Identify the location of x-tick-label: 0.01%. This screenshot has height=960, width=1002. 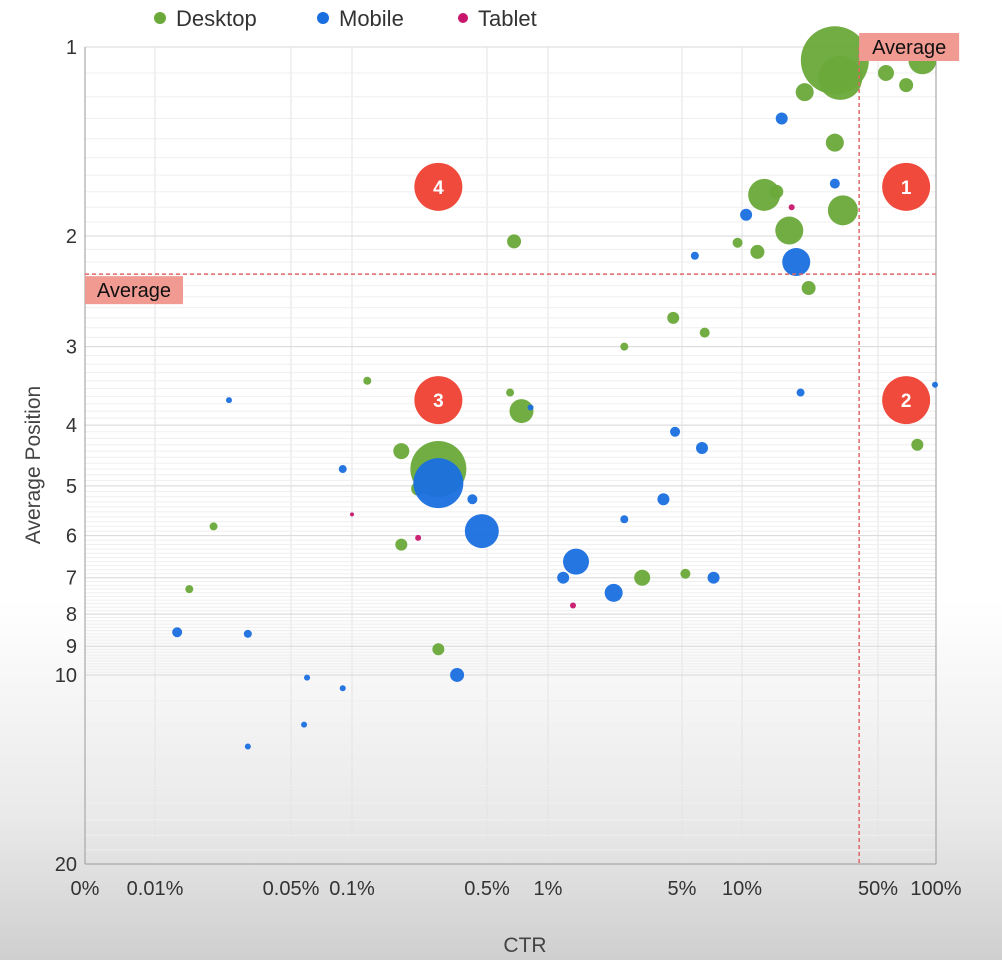
(155, 889).